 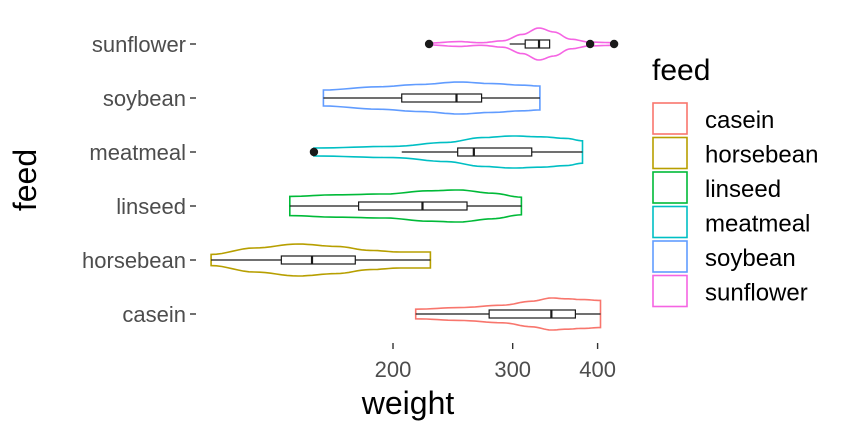 What do you see at coordinates (670, 153) in the screenshot?
I see `legend-key-horsebean` at bounding box center [670, 153].